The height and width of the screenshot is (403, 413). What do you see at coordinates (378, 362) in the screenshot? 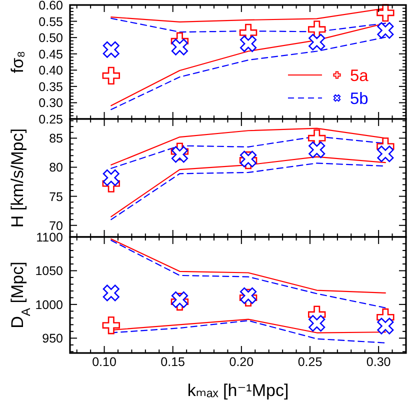
I see `x-tick-label: 0.30` at bounding box center [378, 362].